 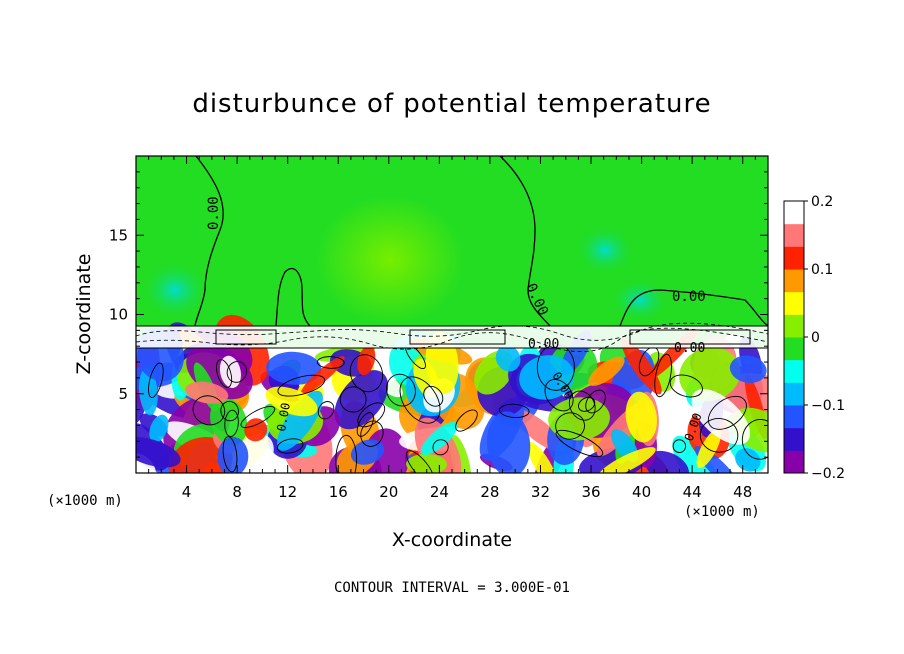 I want to click on colorbar-tick-label: 0.2, so click(x=822, y=202).